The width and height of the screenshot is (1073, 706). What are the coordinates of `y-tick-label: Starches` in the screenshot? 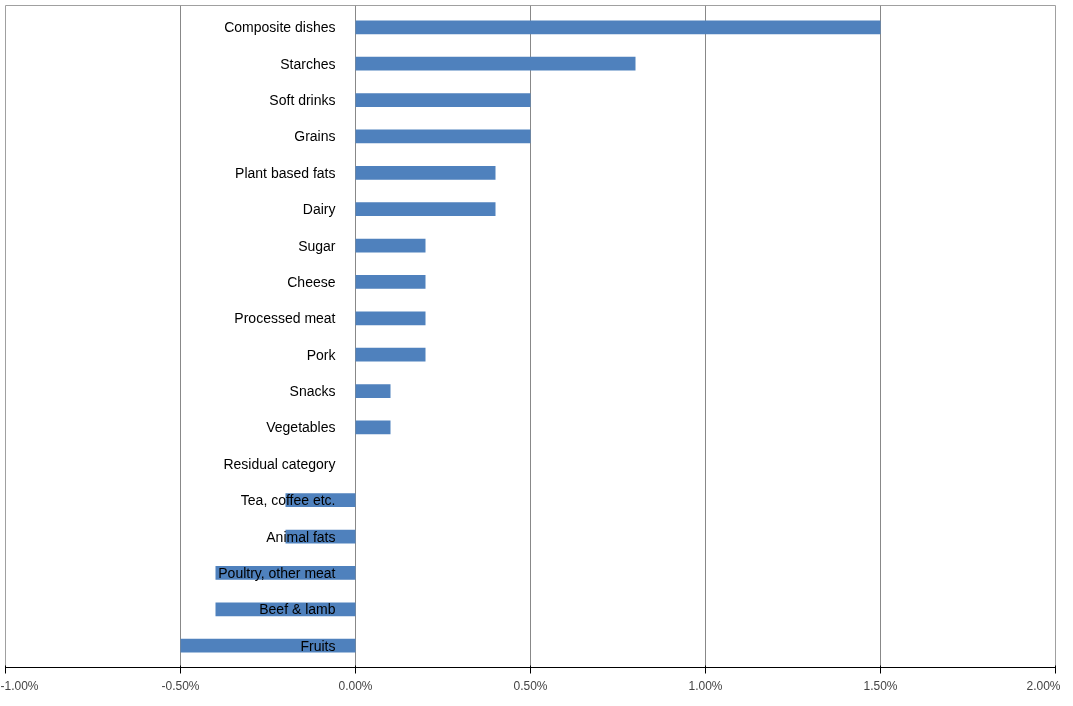 It's located at (308, 63).